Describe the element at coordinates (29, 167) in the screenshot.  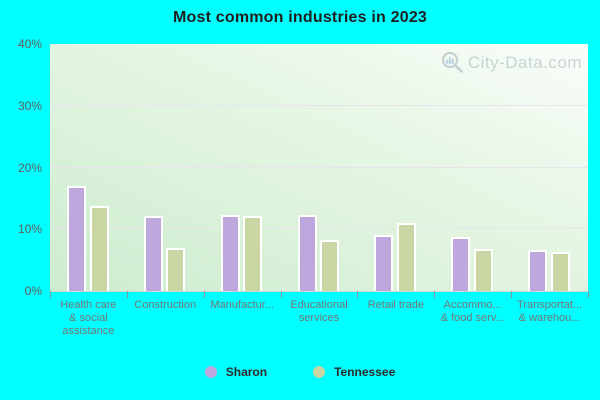
I see `y-tick-label-20: 20%` at that location.